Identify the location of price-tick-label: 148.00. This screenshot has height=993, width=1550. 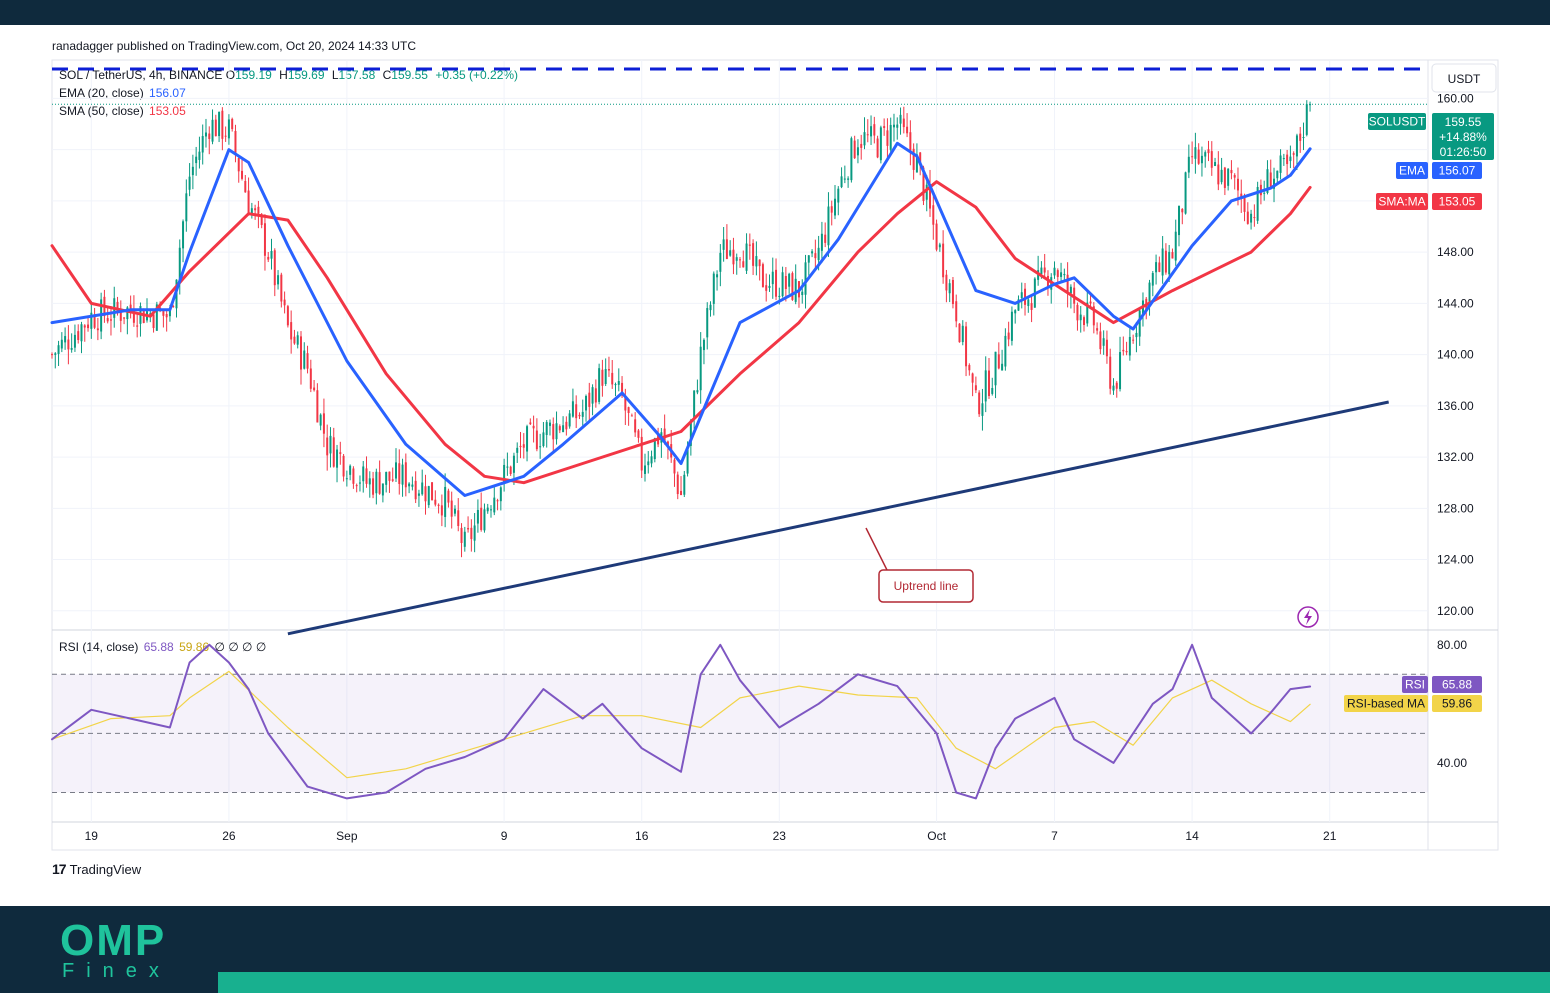
(1455, 252).